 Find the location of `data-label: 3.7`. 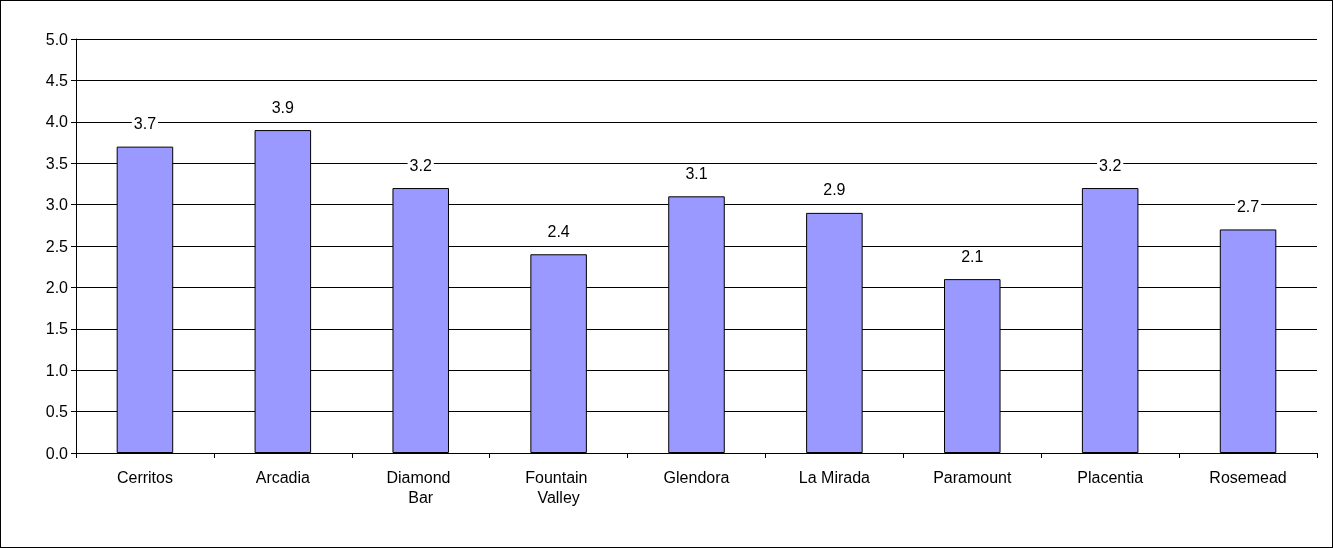

data-label: 3.7 is located at coordinates (145, 124).